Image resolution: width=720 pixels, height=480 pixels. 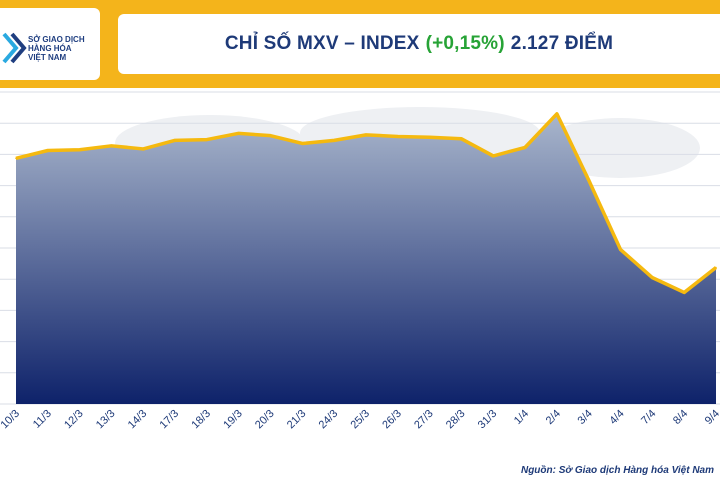 I want to click on title-change: (+0,15%), so click(x=465, y=43).